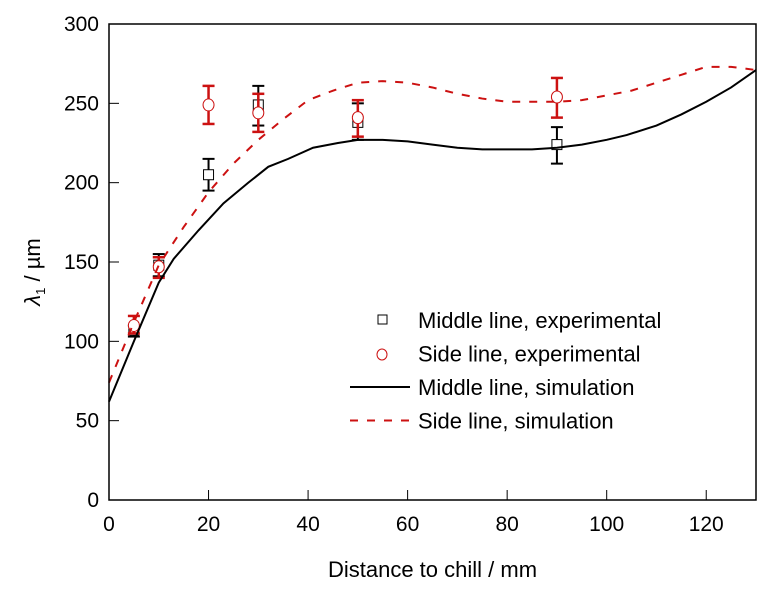 The image size is (768, 589). Describe the element at coordinates (539, 320) in the screenshot. I see `legend-label: Middle line, experimental` at that location.